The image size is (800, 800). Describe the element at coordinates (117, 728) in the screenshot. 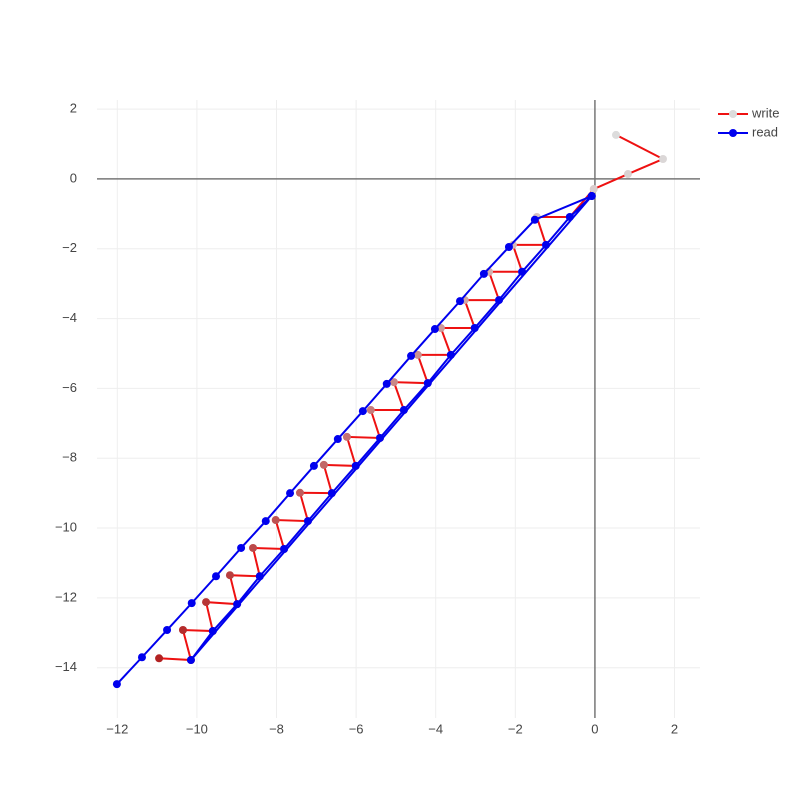

I see `x-tick-label: −12` at that location.